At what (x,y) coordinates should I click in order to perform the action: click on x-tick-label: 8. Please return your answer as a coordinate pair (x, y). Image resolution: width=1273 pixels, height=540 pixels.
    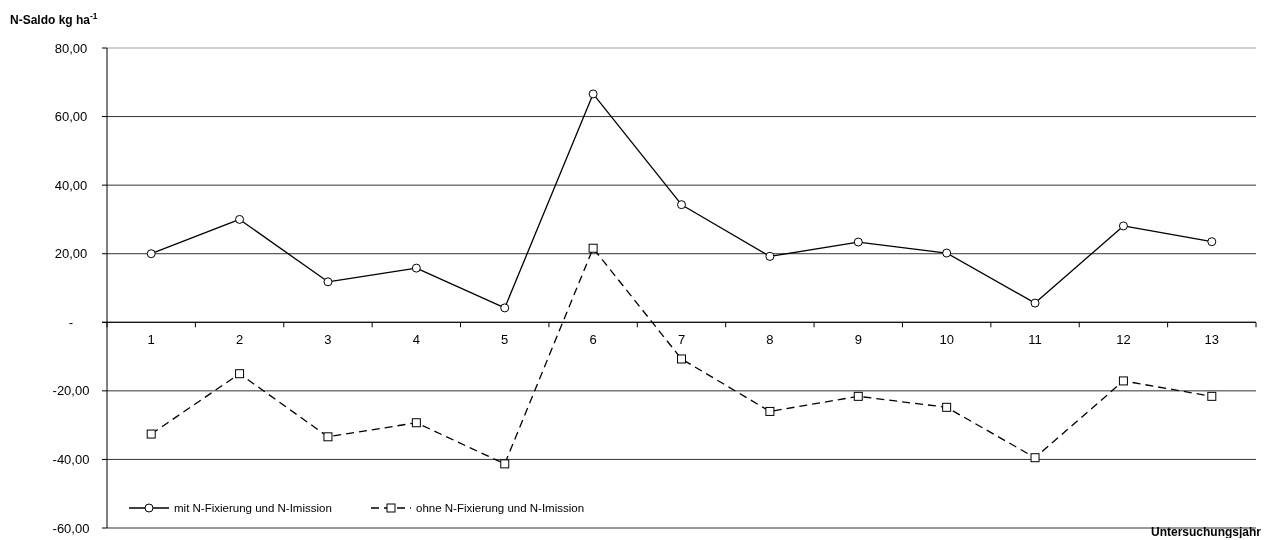
    Looking at the image, I should click on (770, 340).